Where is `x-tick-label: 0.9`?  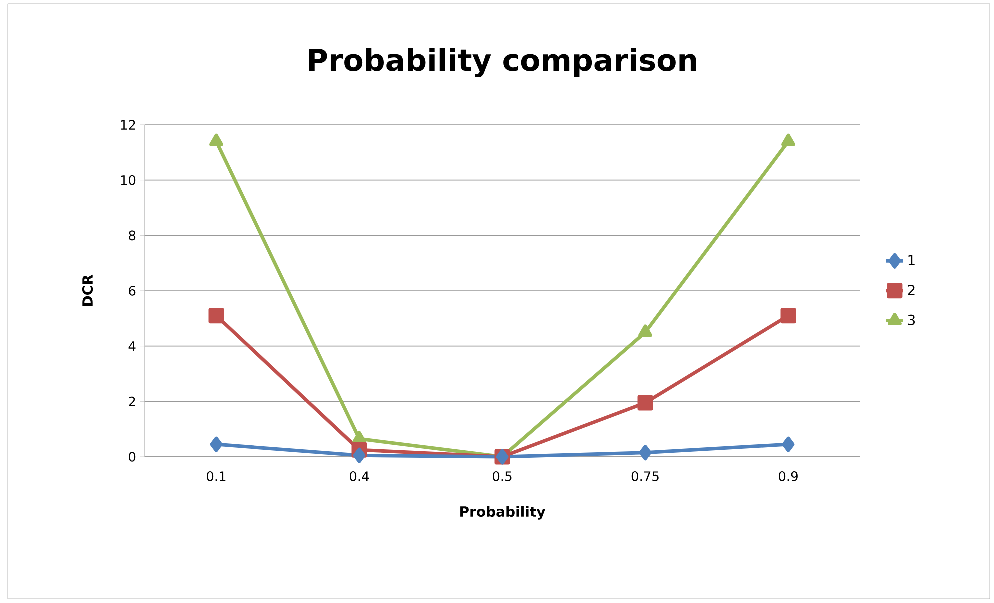 x-tick-label: 0.9 is located at coordinates (788, 477).